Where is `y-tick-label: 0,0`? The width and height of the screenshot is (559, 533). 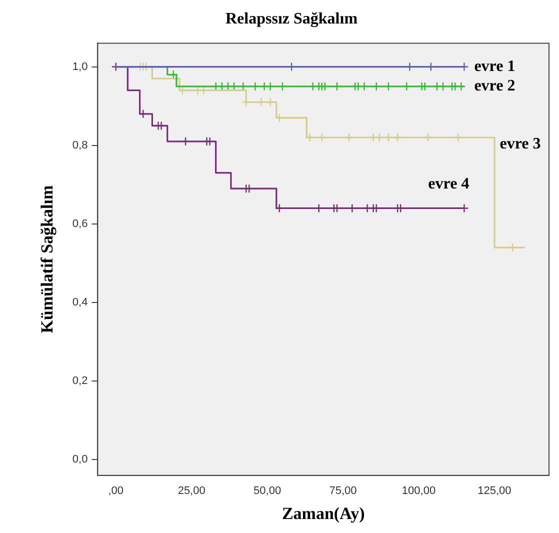 y-tick-label: 0,0 is located at coordinates (80, 460).